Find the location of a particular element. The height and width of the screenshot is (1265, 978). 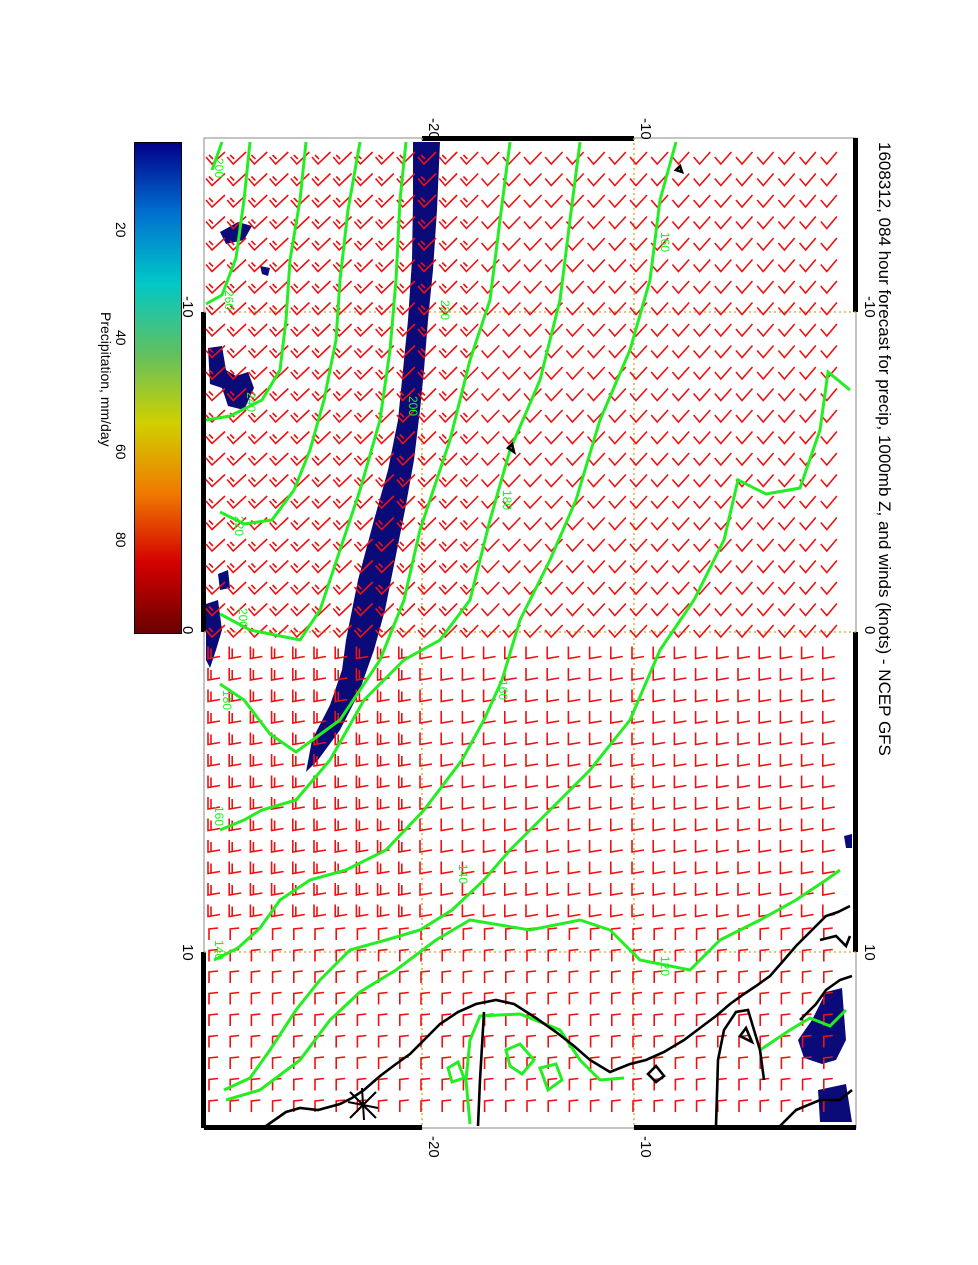

contour-label: 140 is located at coordinates (463, 874).